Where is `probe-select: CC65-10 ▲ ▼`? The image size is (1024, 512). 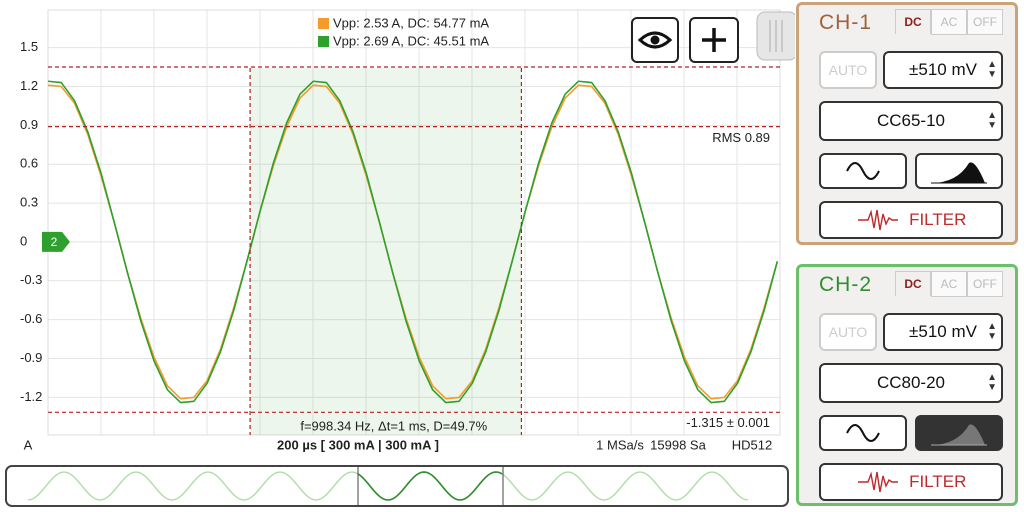
probe-select: CC65-10 ▲ ▼ is located at coordinates (911, 121).